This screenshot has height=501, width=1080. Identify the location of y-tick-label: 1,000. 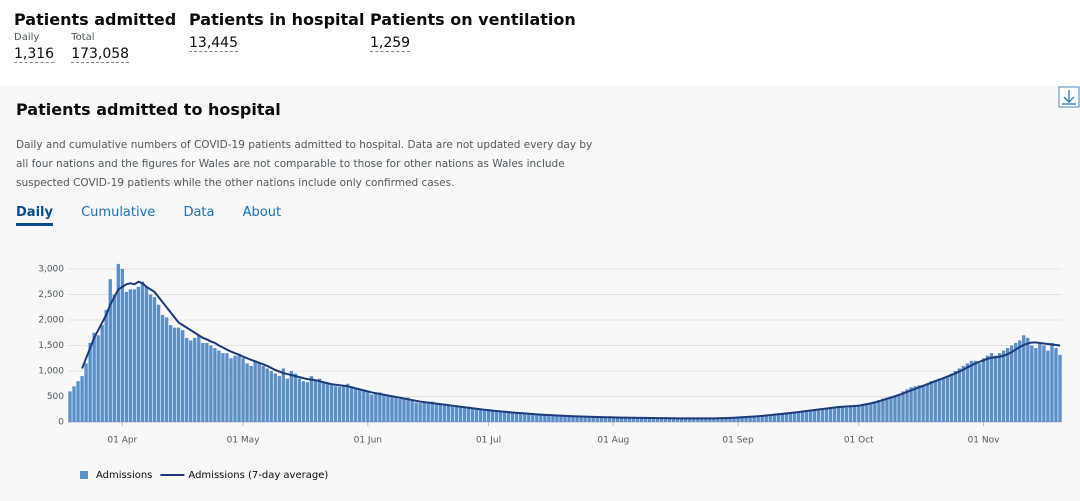
(51, 372).